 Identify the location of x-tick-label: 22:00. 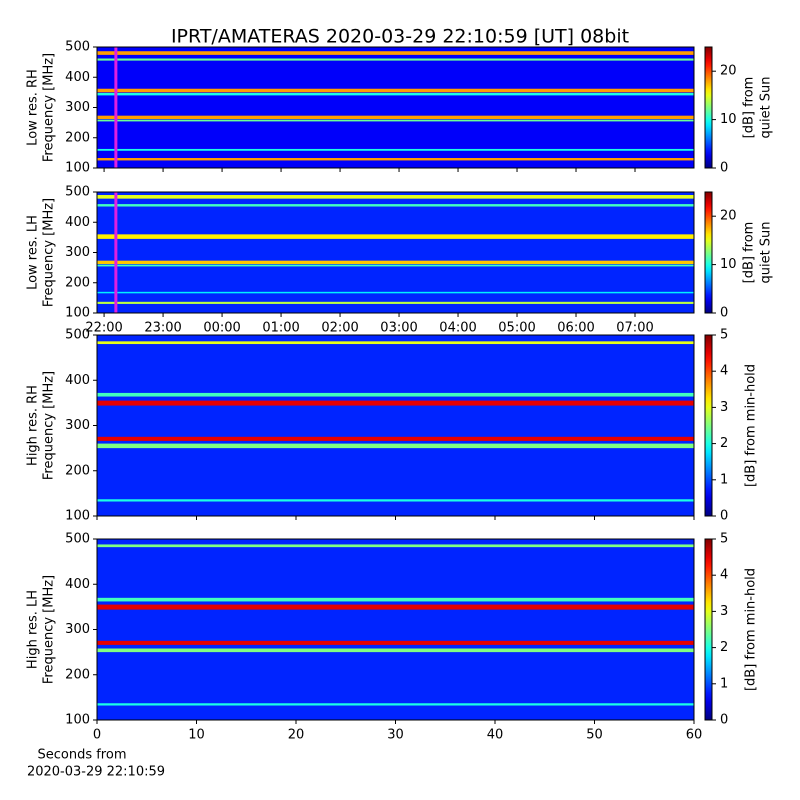
(103, 328).